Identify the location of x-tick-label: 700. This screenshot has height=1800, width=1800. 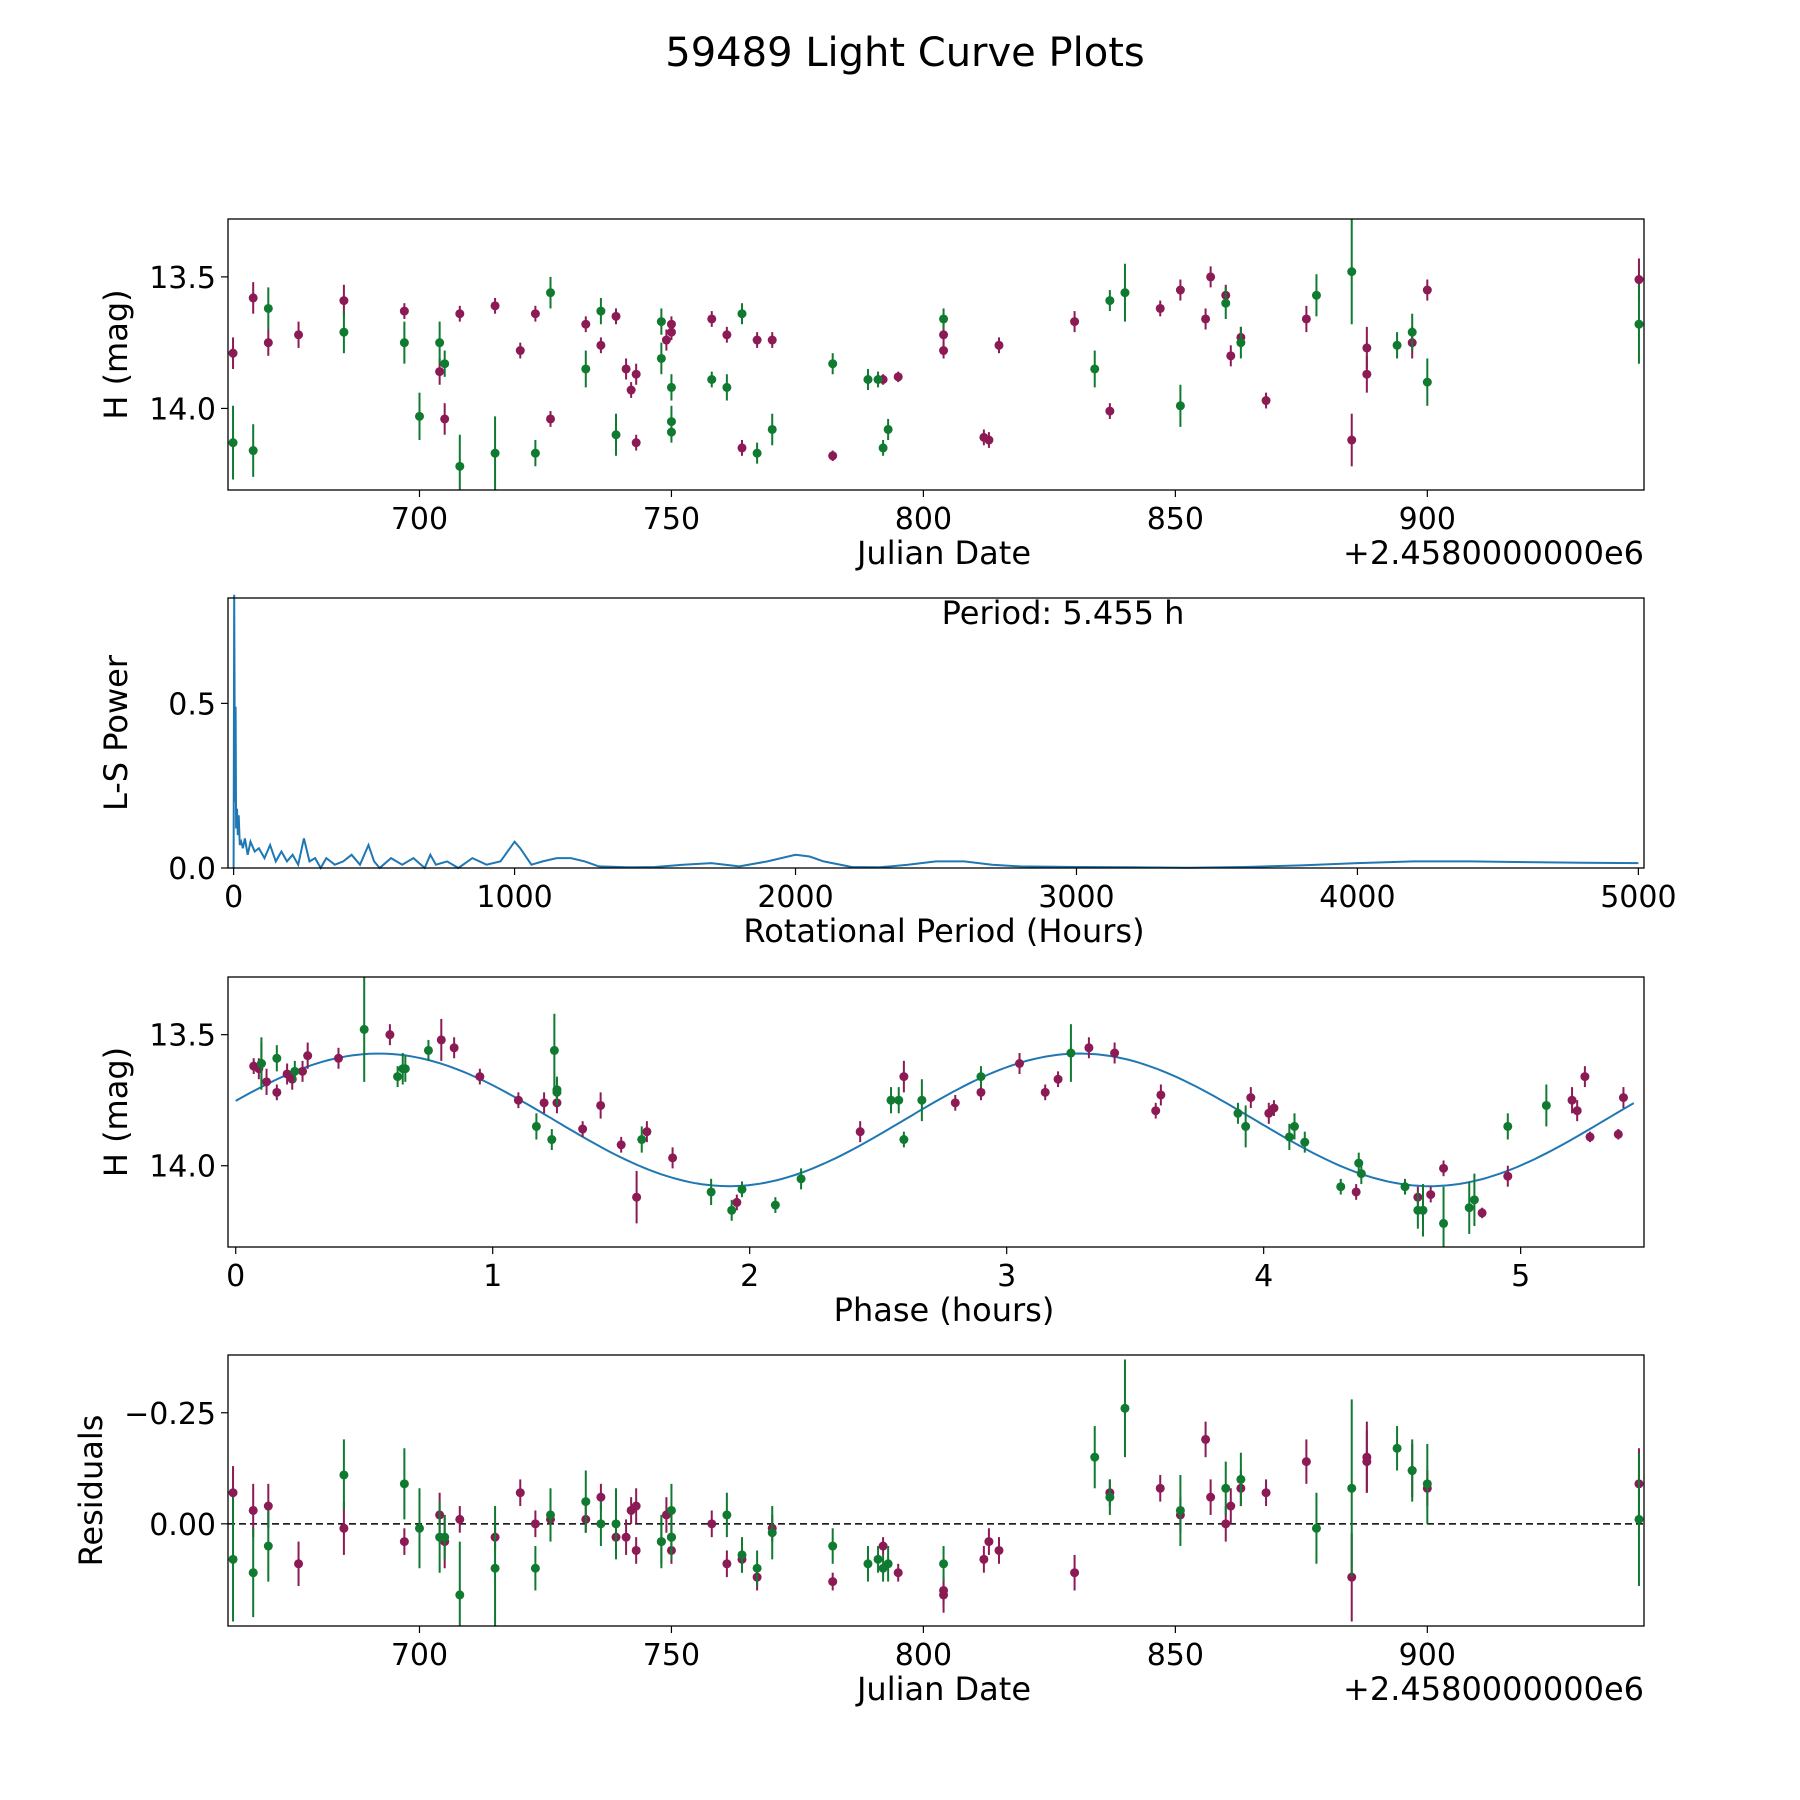
(419, 519).